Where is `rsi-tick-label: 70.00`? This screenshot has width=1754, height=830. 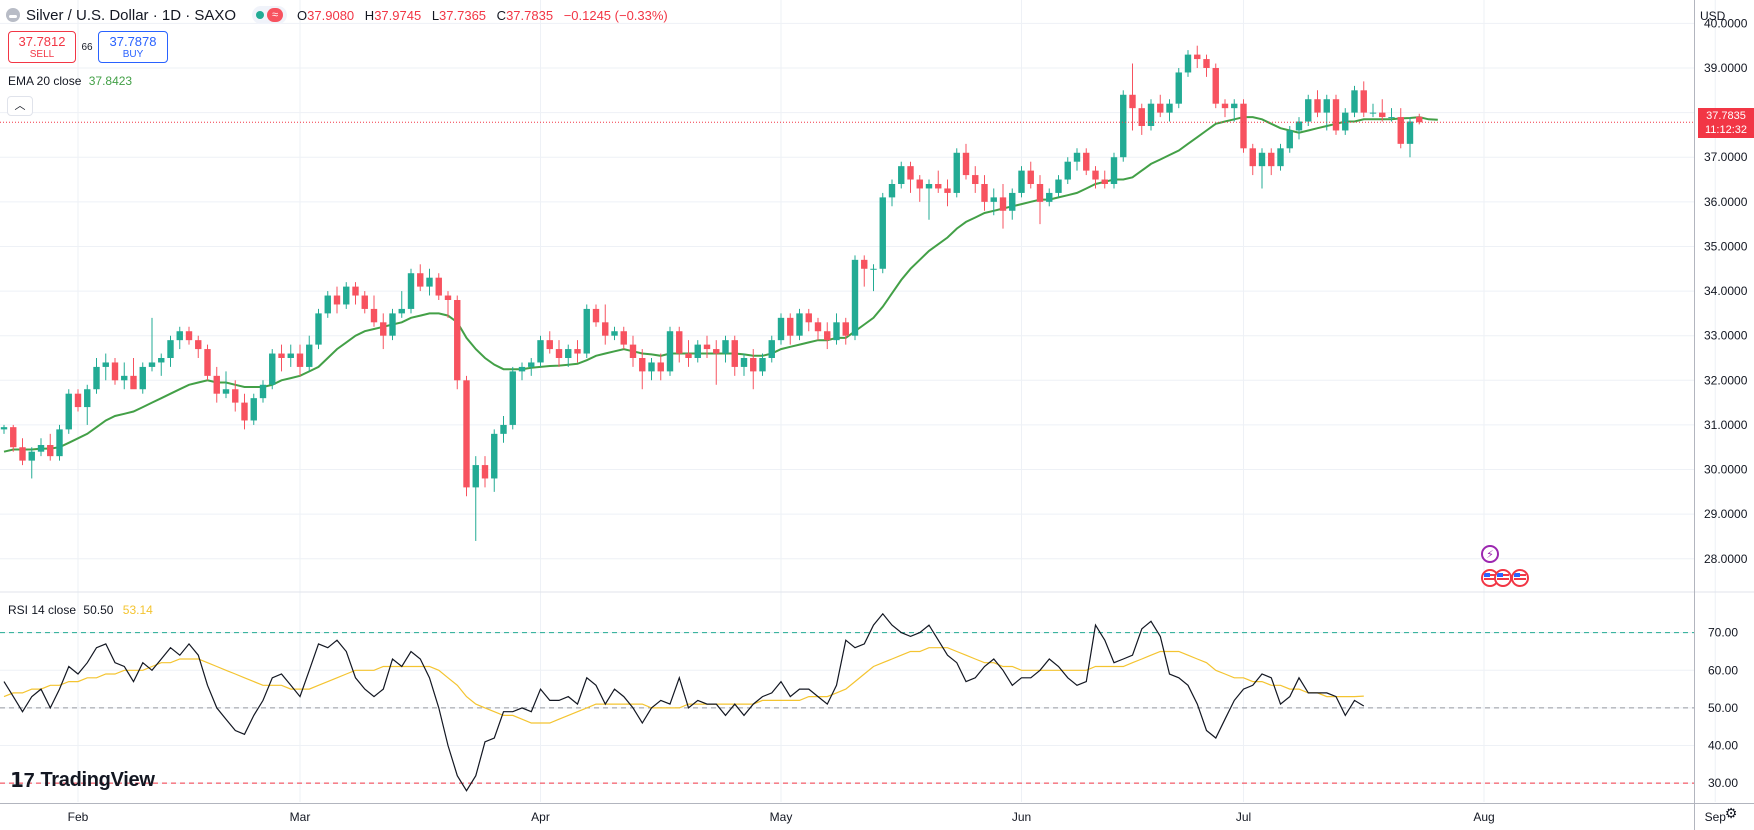 rsi-tick-label: 70.00 is located at coordinates (1723, 633).